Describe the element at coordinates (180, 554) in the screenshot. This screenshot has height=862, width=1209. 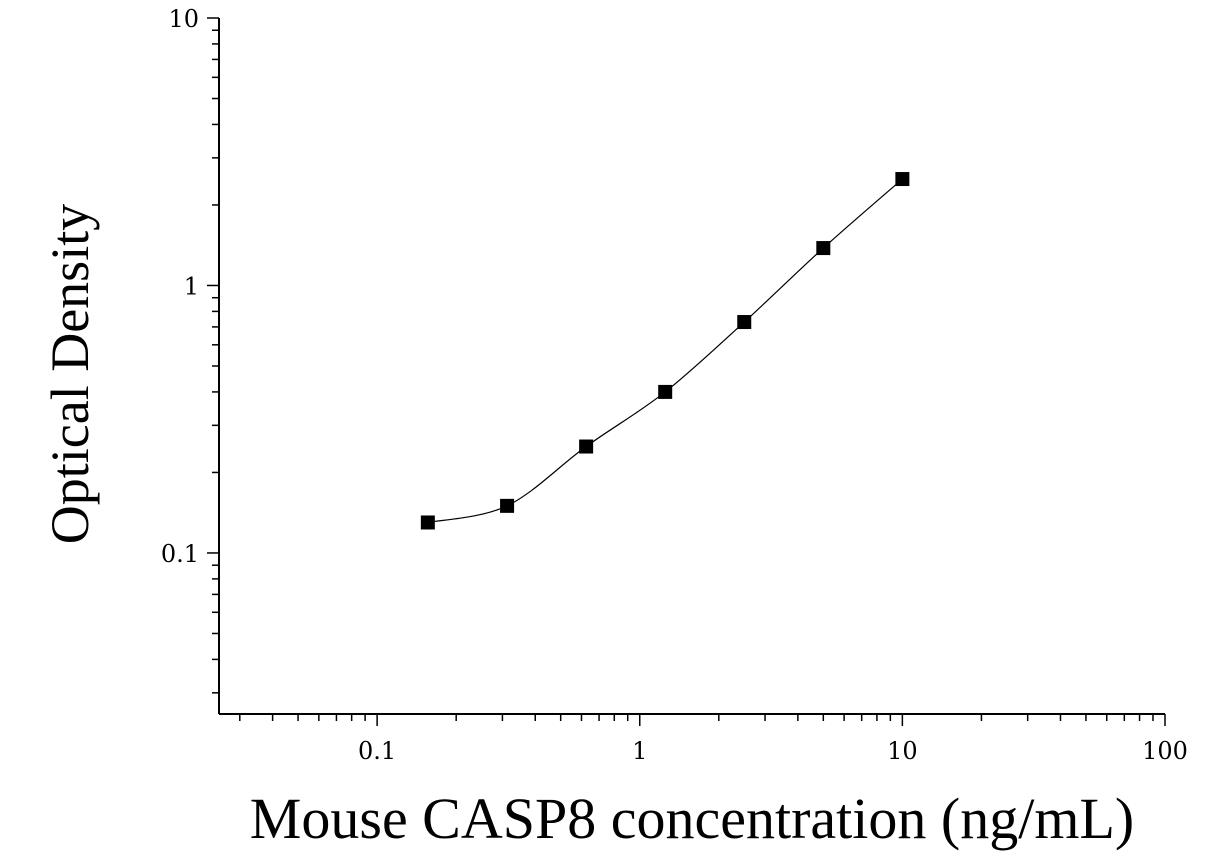
I see `y-tick-label: 0.1` at that location.